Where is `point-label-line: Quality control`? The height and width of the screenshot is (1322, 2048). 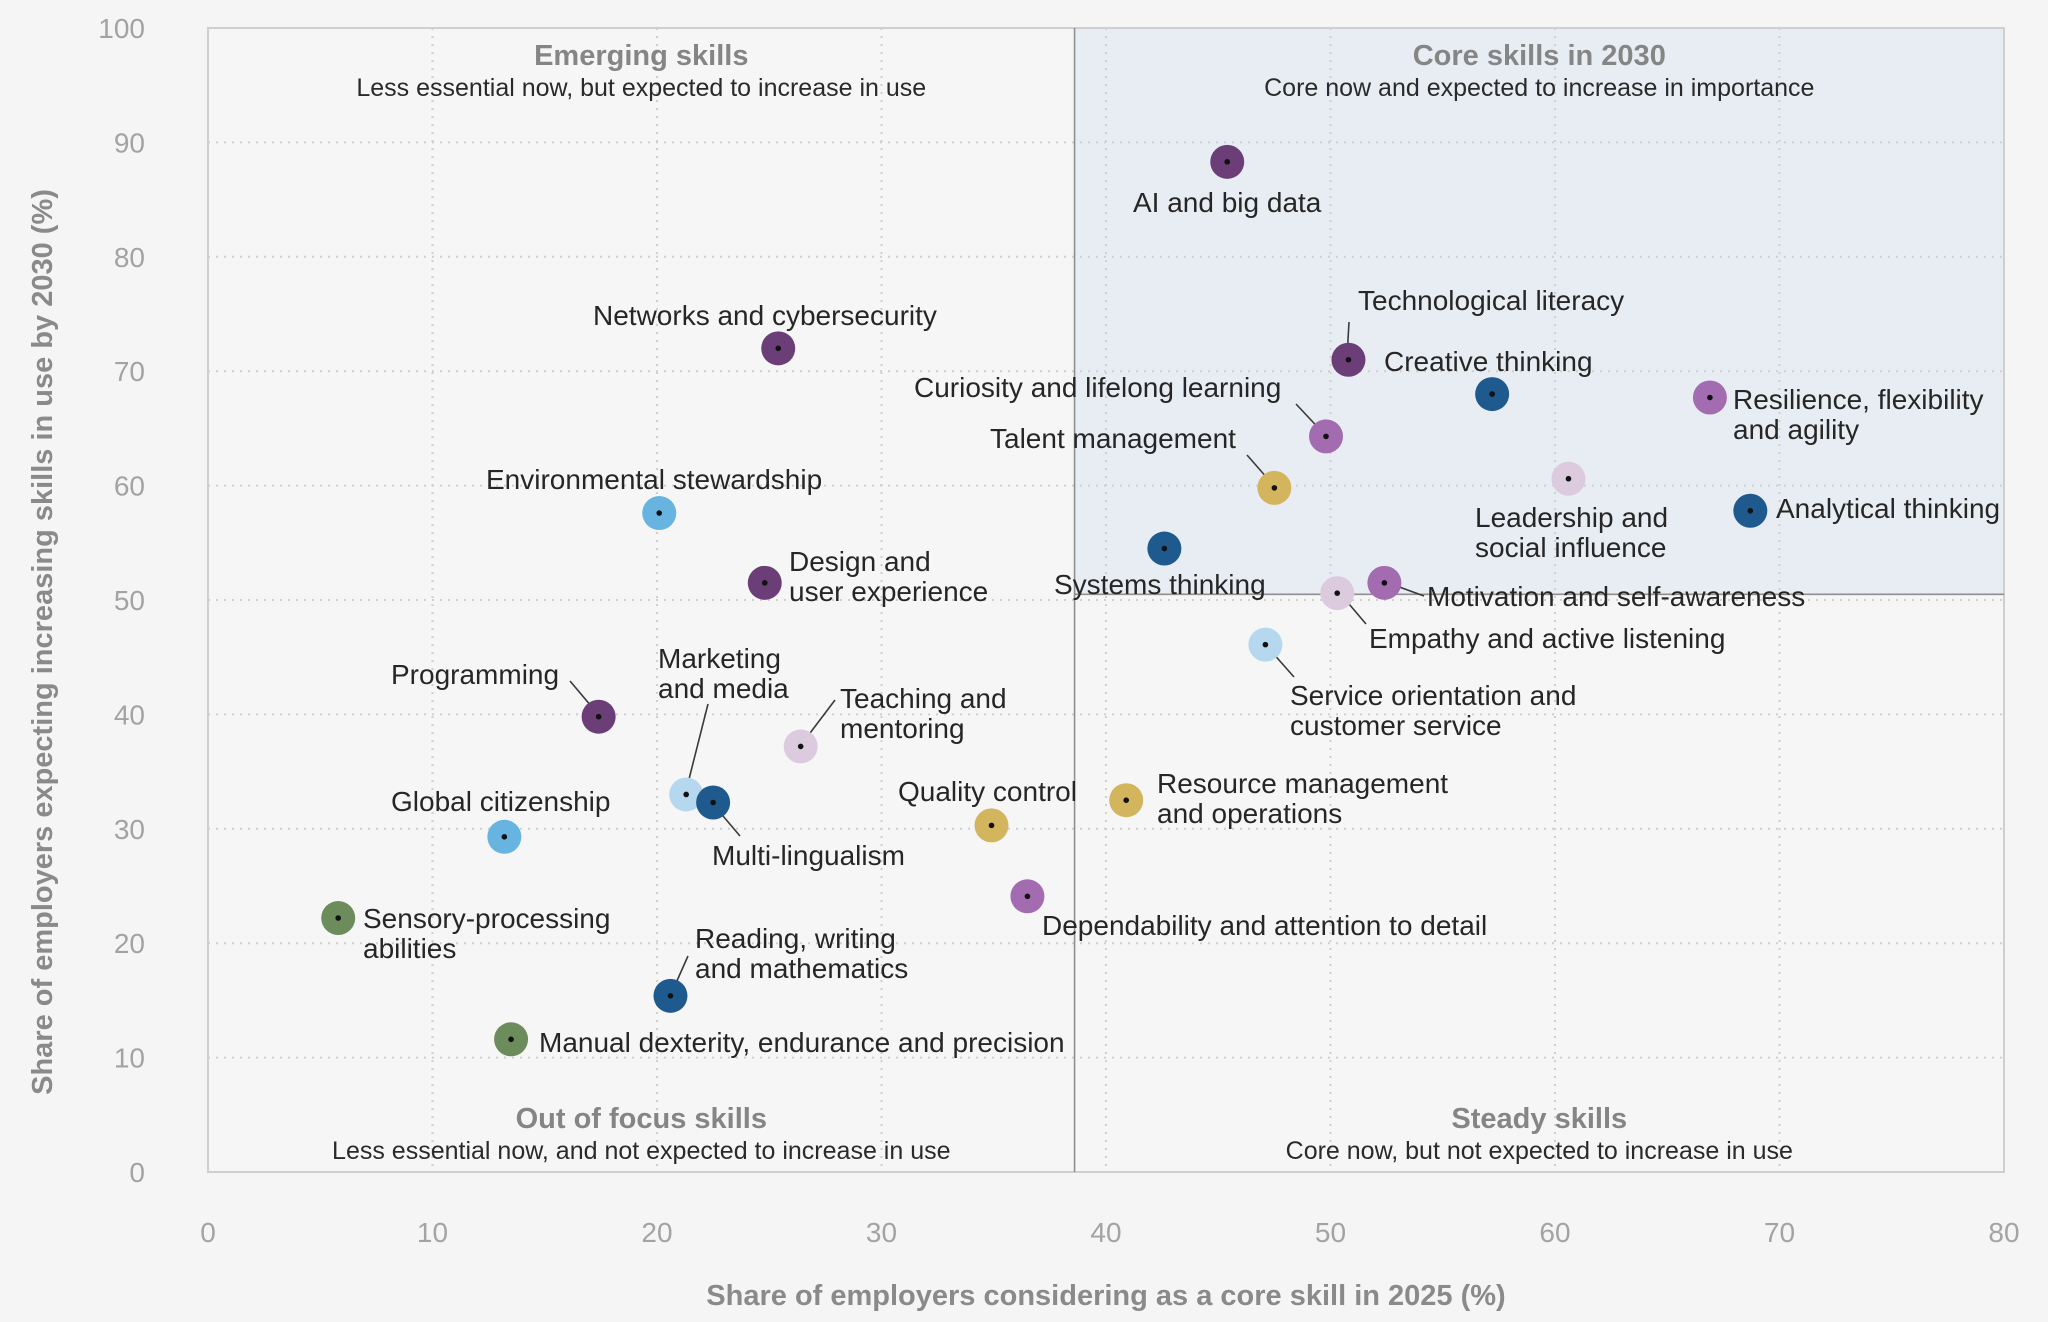
point-label-line: Quality control is located at coordinates (987, 791).